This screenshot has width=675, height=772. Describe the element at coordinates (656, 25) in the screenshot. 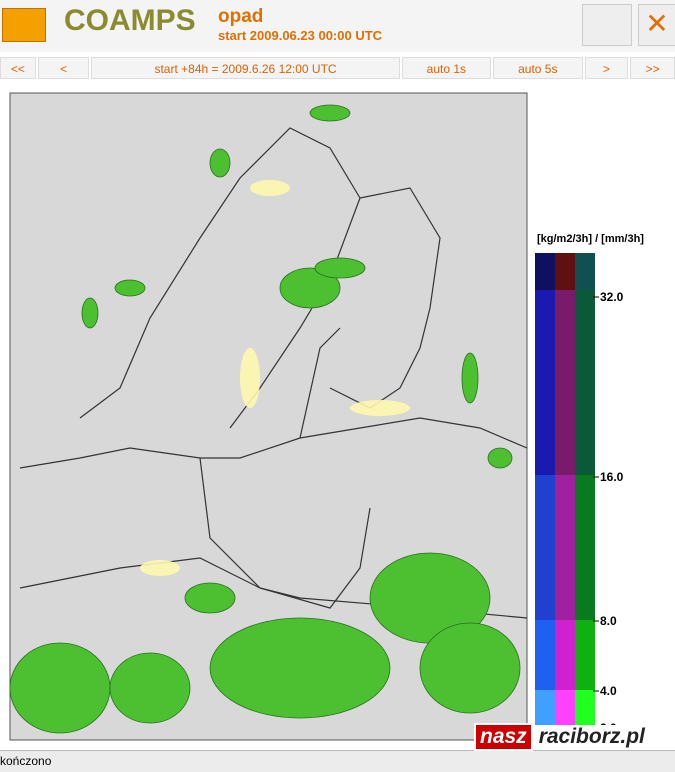

I see `close-button: ✕` at that location.